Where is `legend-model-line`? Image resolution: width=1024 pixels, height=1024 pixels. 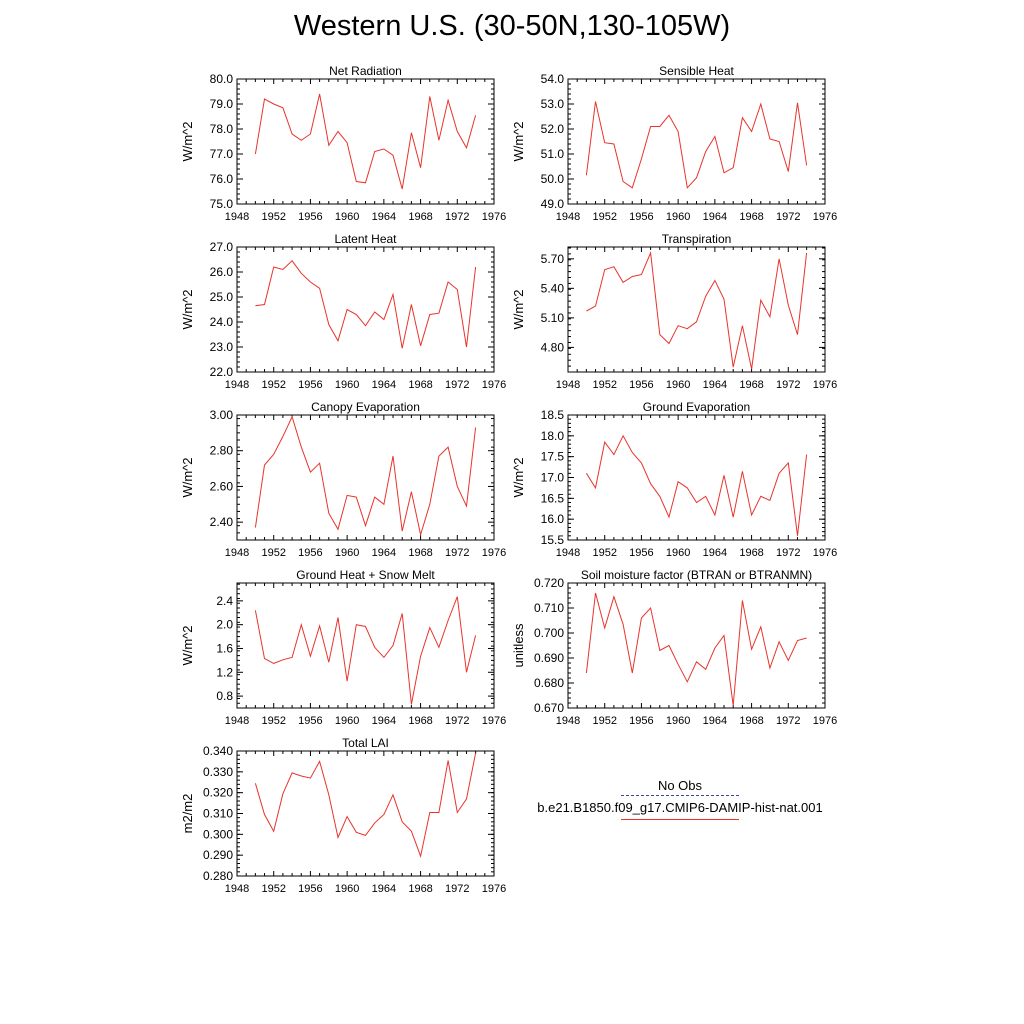 legend-model-line is located at coordinates (680, 819).